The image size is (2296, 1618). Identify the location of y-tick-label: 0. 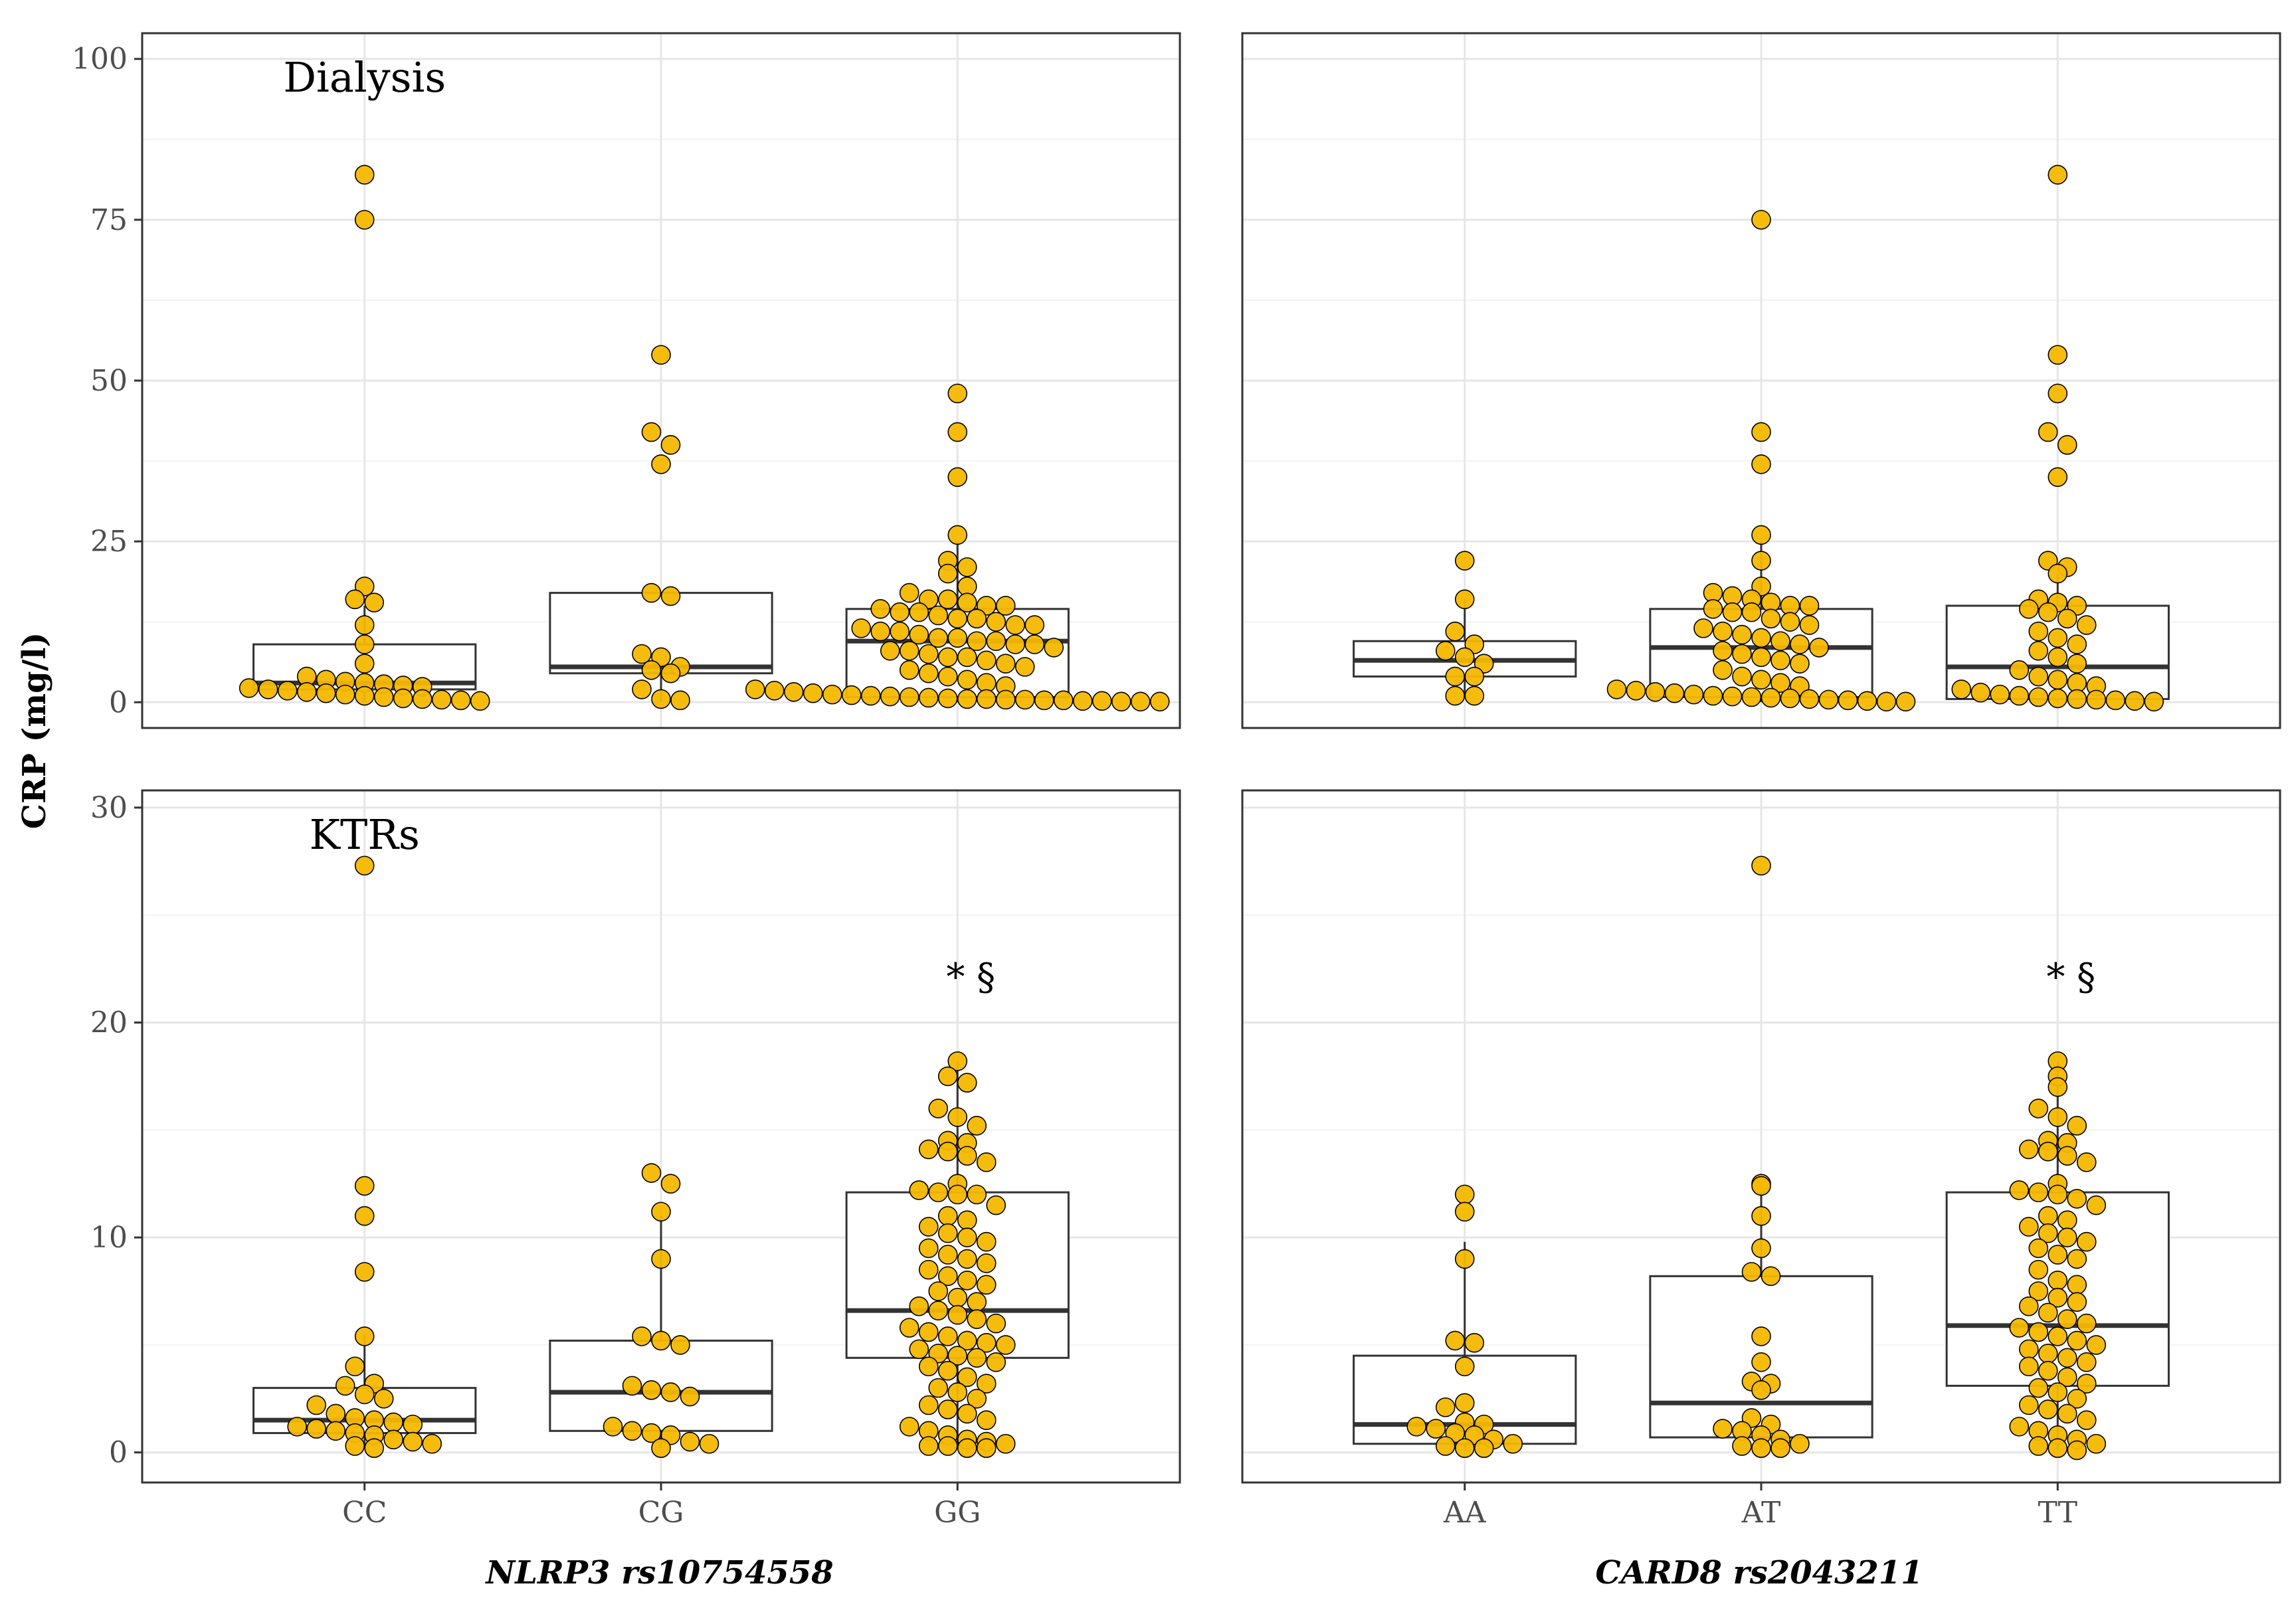
(119, 702).